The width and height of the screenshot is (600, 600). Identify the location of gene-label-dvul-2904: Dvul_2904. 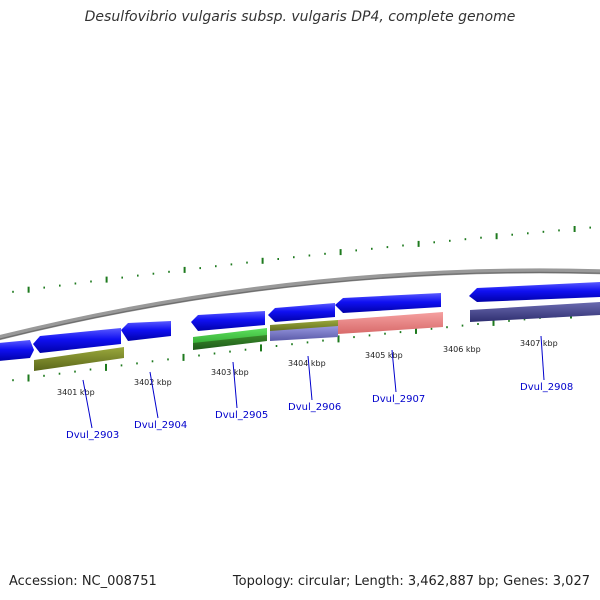
(160, 425).